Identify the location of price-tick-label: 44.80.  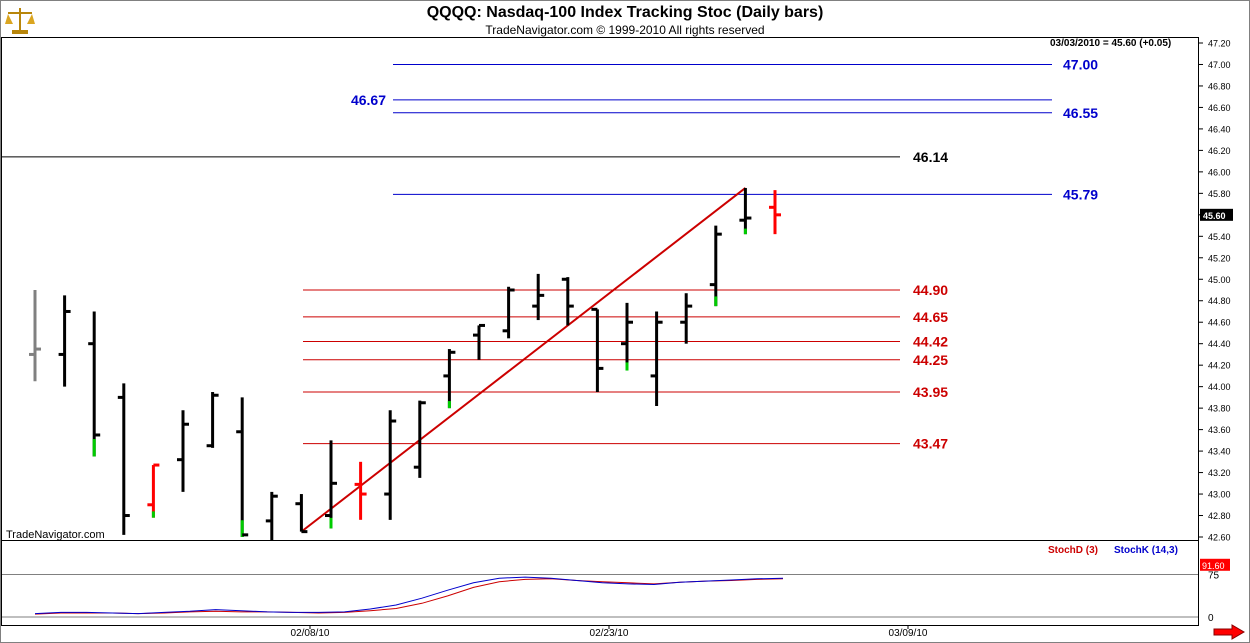
(1219, 301).